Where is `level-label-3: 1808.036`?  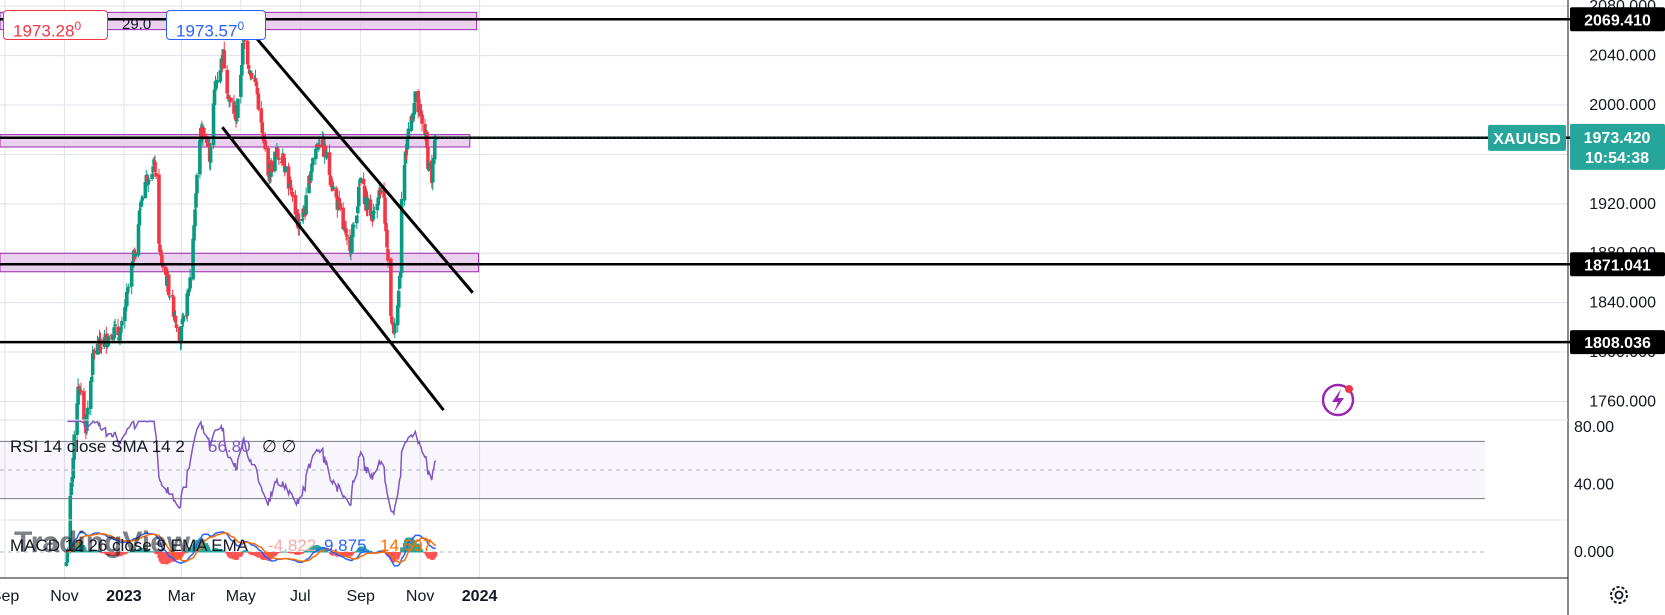 level-label-3: 1808.036 is located at coordinates (1617, 343).